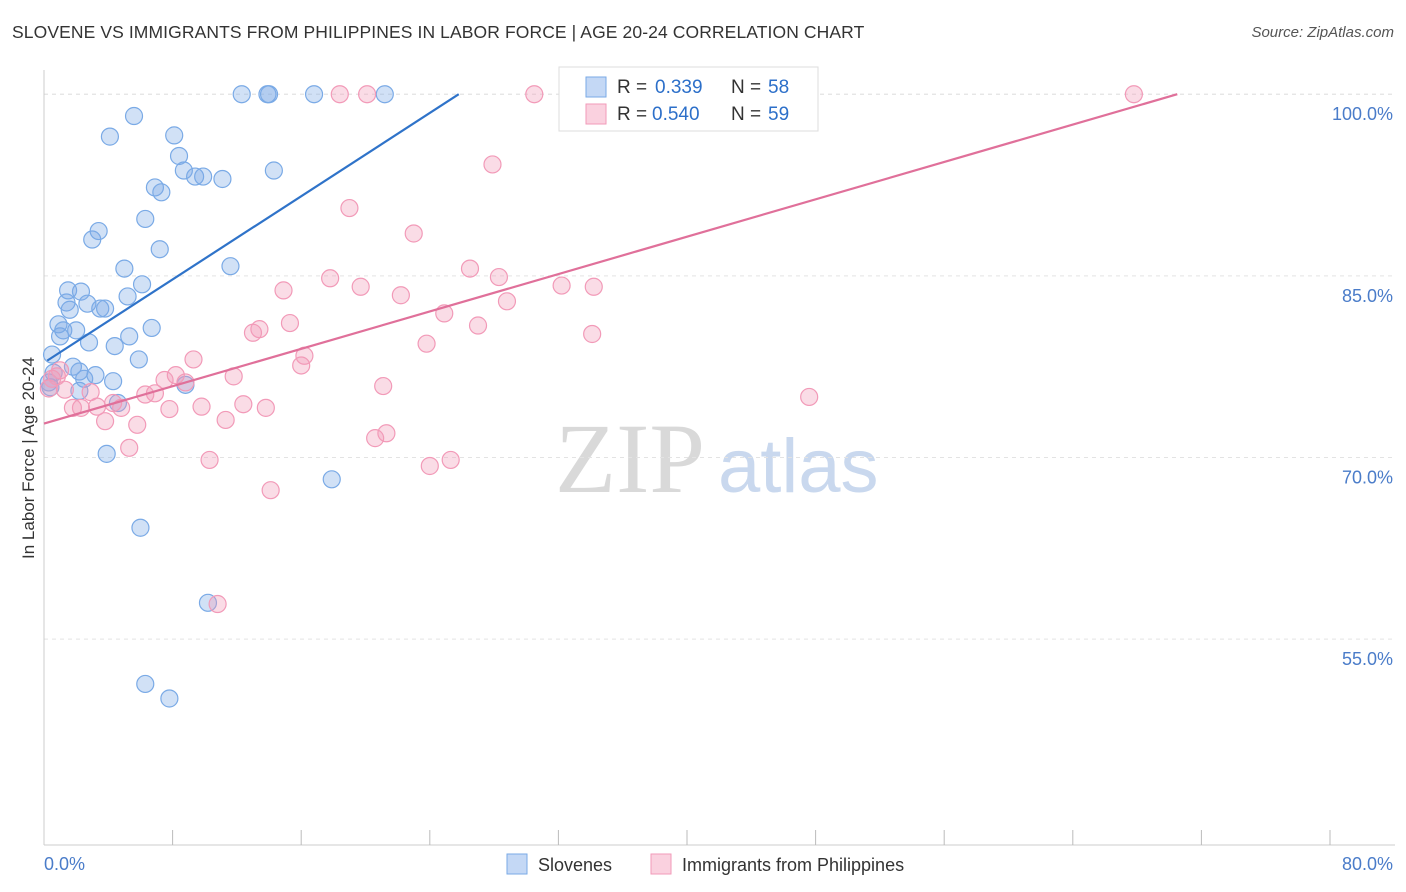 The width and height of the screenshot is (1406, 892). I want to click on bottom-legend-philippines: Immigrants from Philippines, so click(793, 865).